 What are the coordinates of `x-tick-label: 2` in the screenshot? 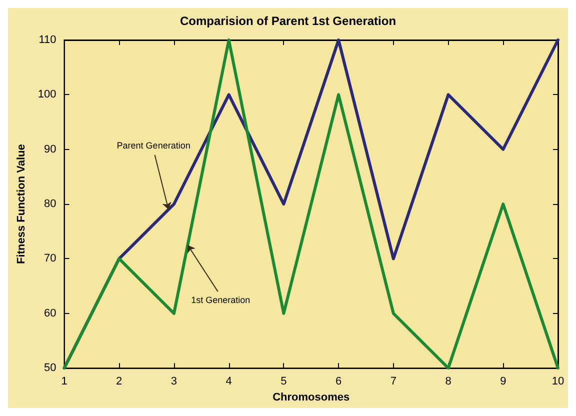 It's located at (119, 382).